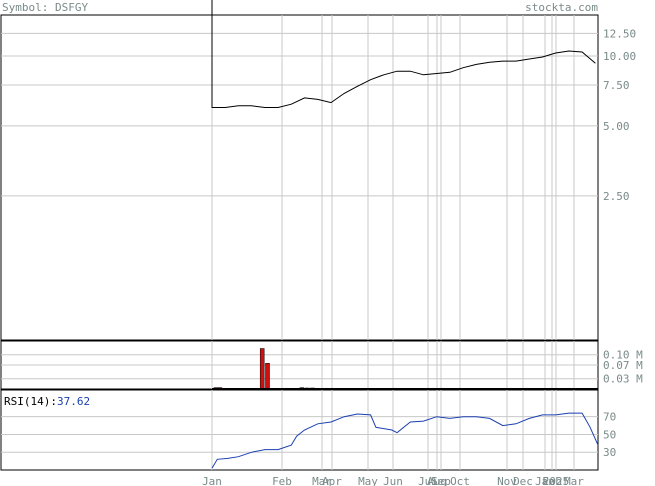 Image resolution: width=655 pixels, height=486 pixels. Describe the element at coordinates (428, 480) in the screenshot. I see `x-tick-label: Jul` at that location.